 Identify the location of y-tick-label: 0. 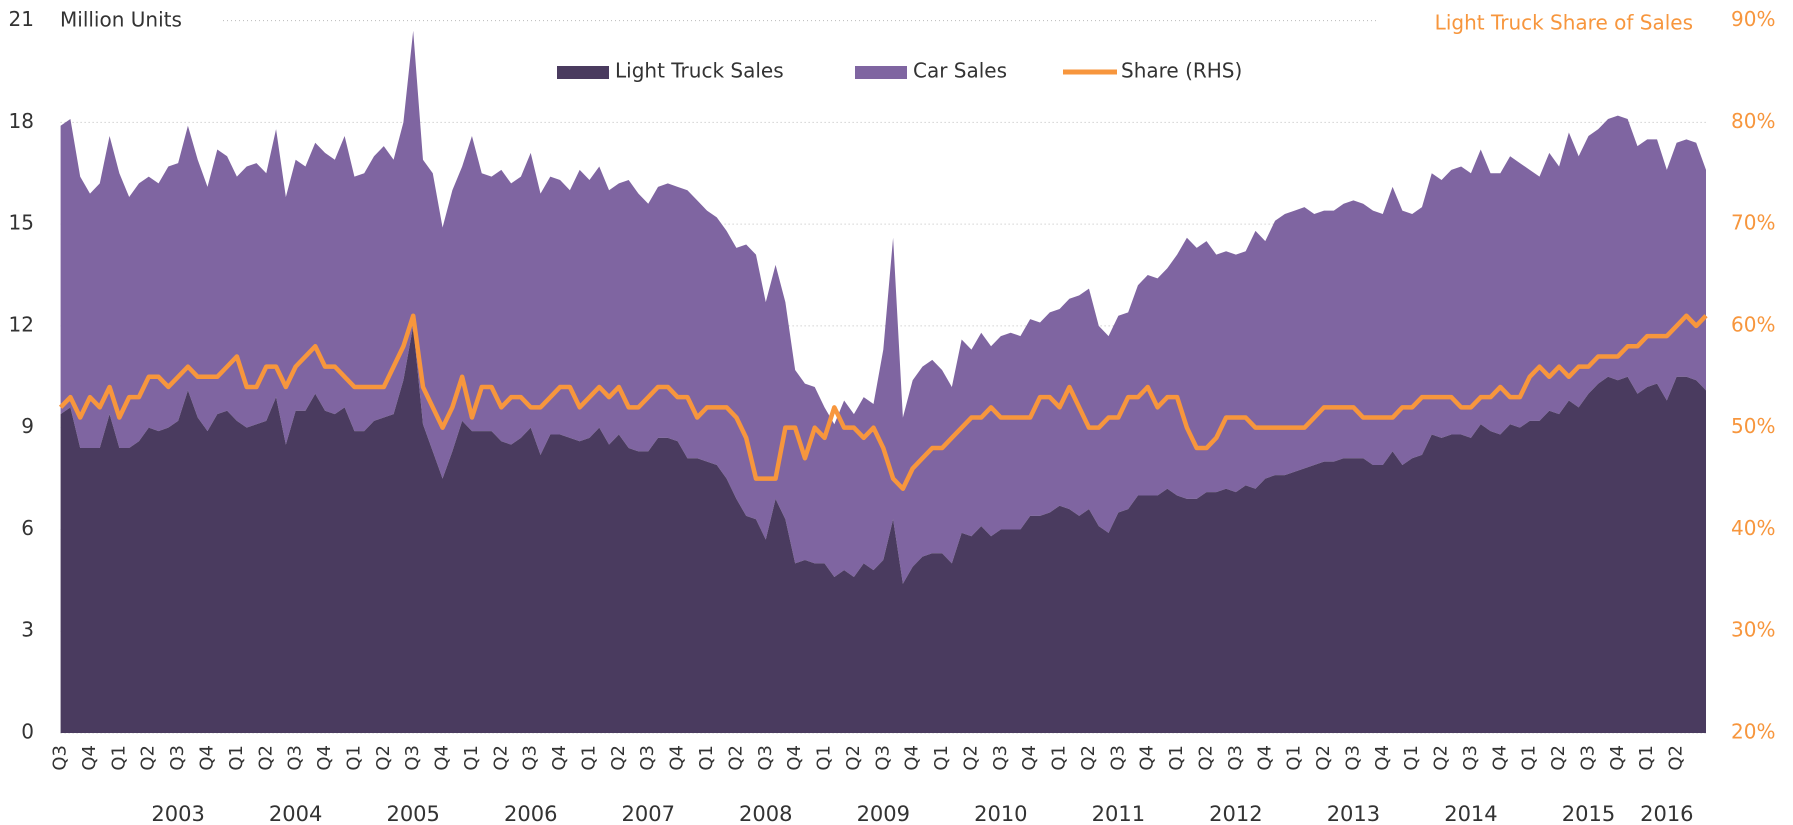
(27, 732).